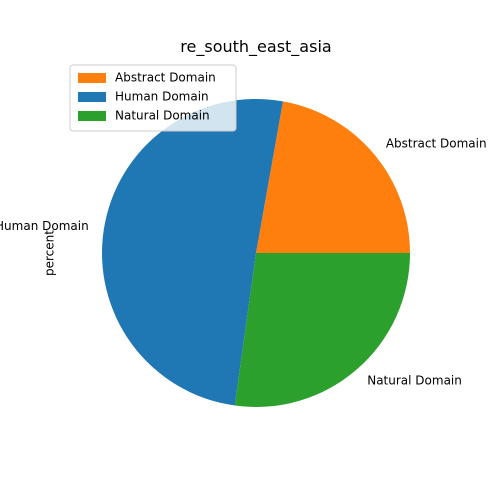 This screenshot has height=500, width=500. I want to click on slice-label-human-domain: Human Domain, so click(44, 226).